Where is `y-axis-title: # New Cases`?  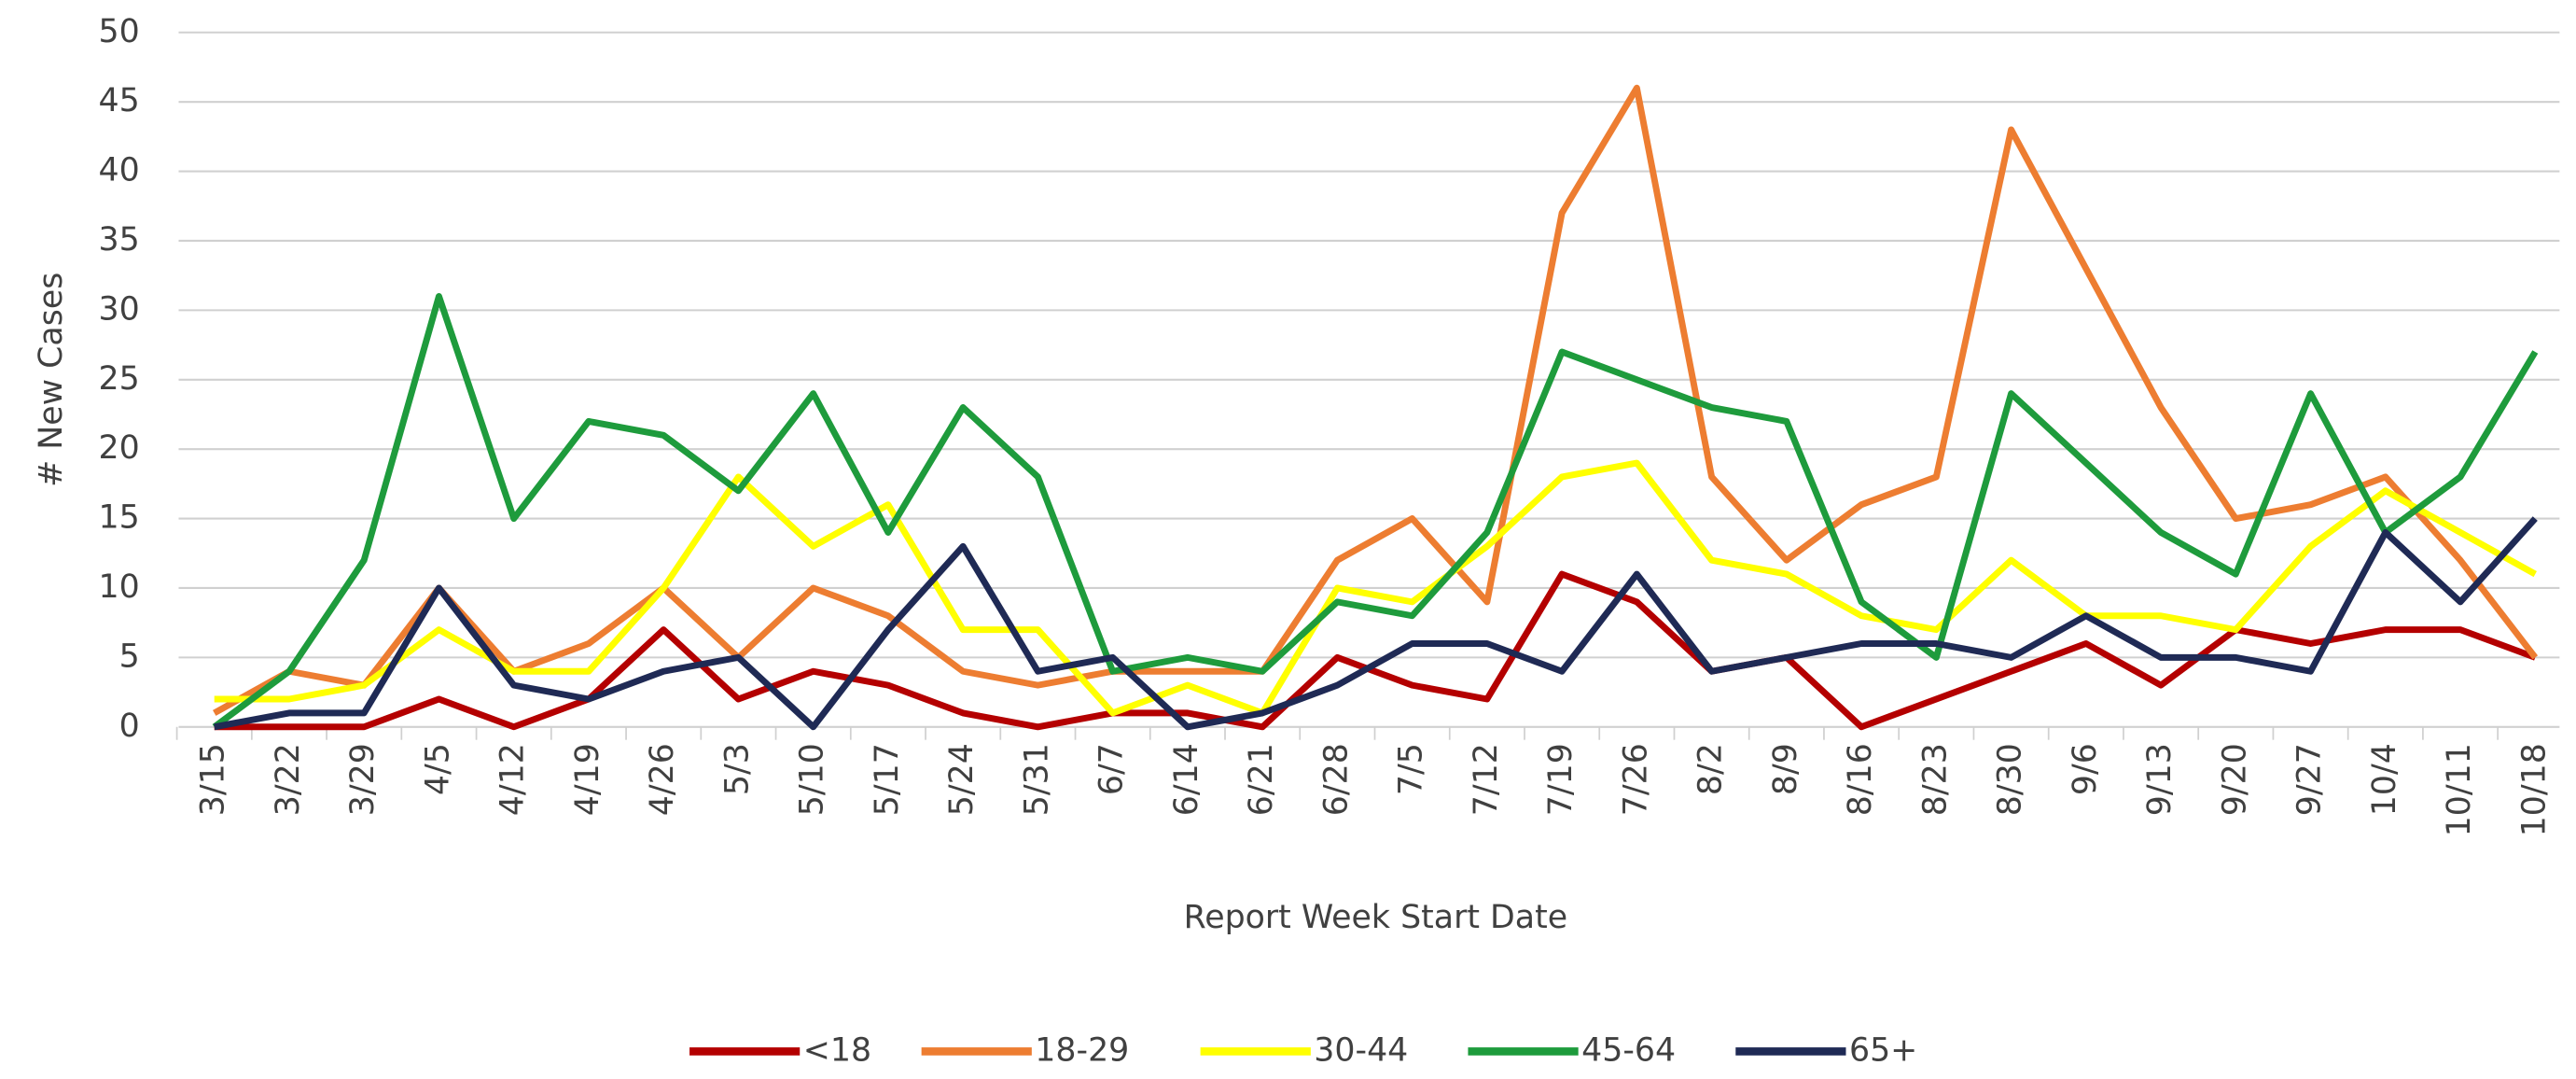 y-axis-title: # New Cases is located at coordinates (51, 380).